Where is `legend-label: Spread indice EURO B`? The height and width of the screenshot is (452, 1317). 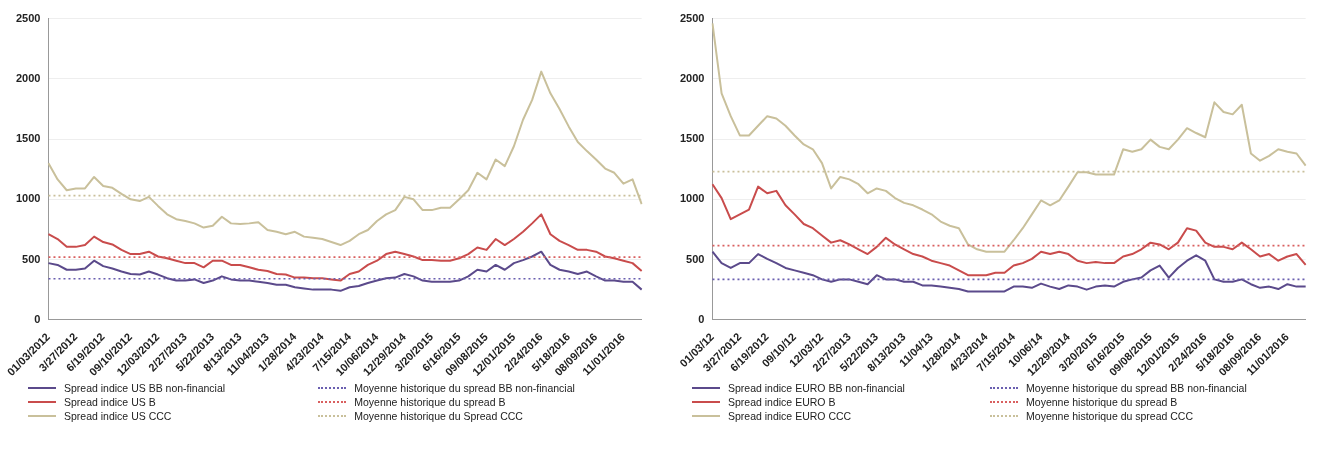 legend-label: Spread indice EURO B is located at coordinates (782, 402).